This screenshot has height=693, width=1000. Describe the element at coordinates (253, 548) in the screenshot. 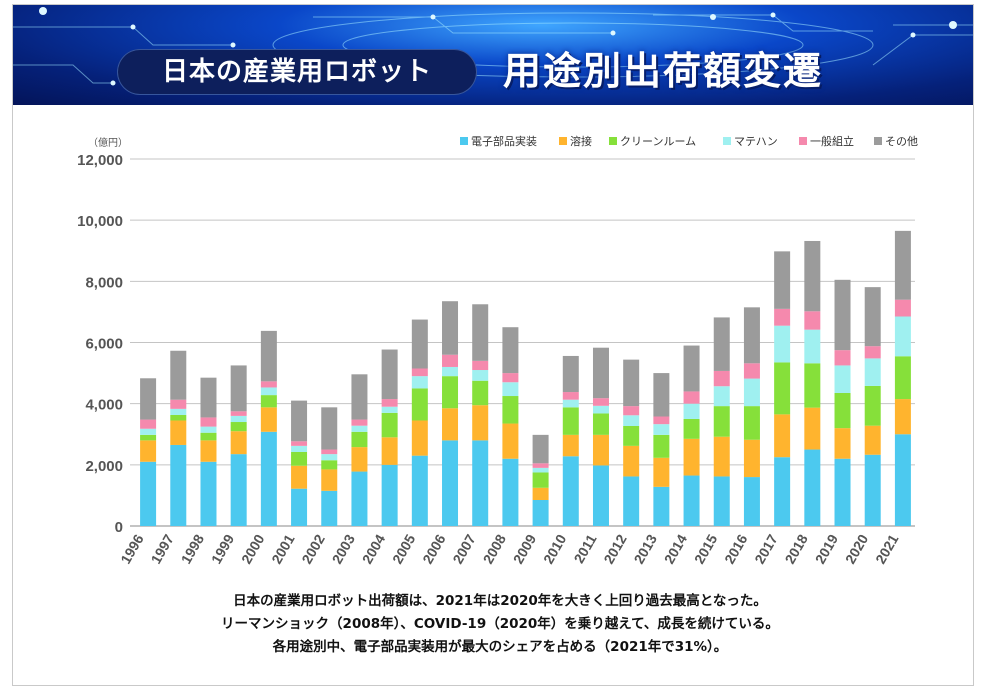

I see `x-tick-label: 2000` at that location.